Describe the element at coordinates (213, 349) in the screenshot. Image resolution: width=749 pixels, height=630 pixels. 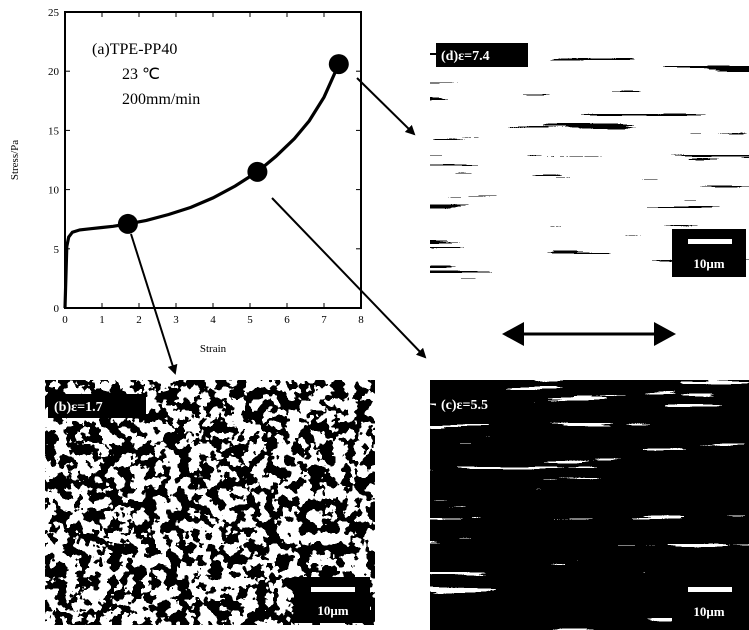
I see `x-axis-title: Strain` at that location.